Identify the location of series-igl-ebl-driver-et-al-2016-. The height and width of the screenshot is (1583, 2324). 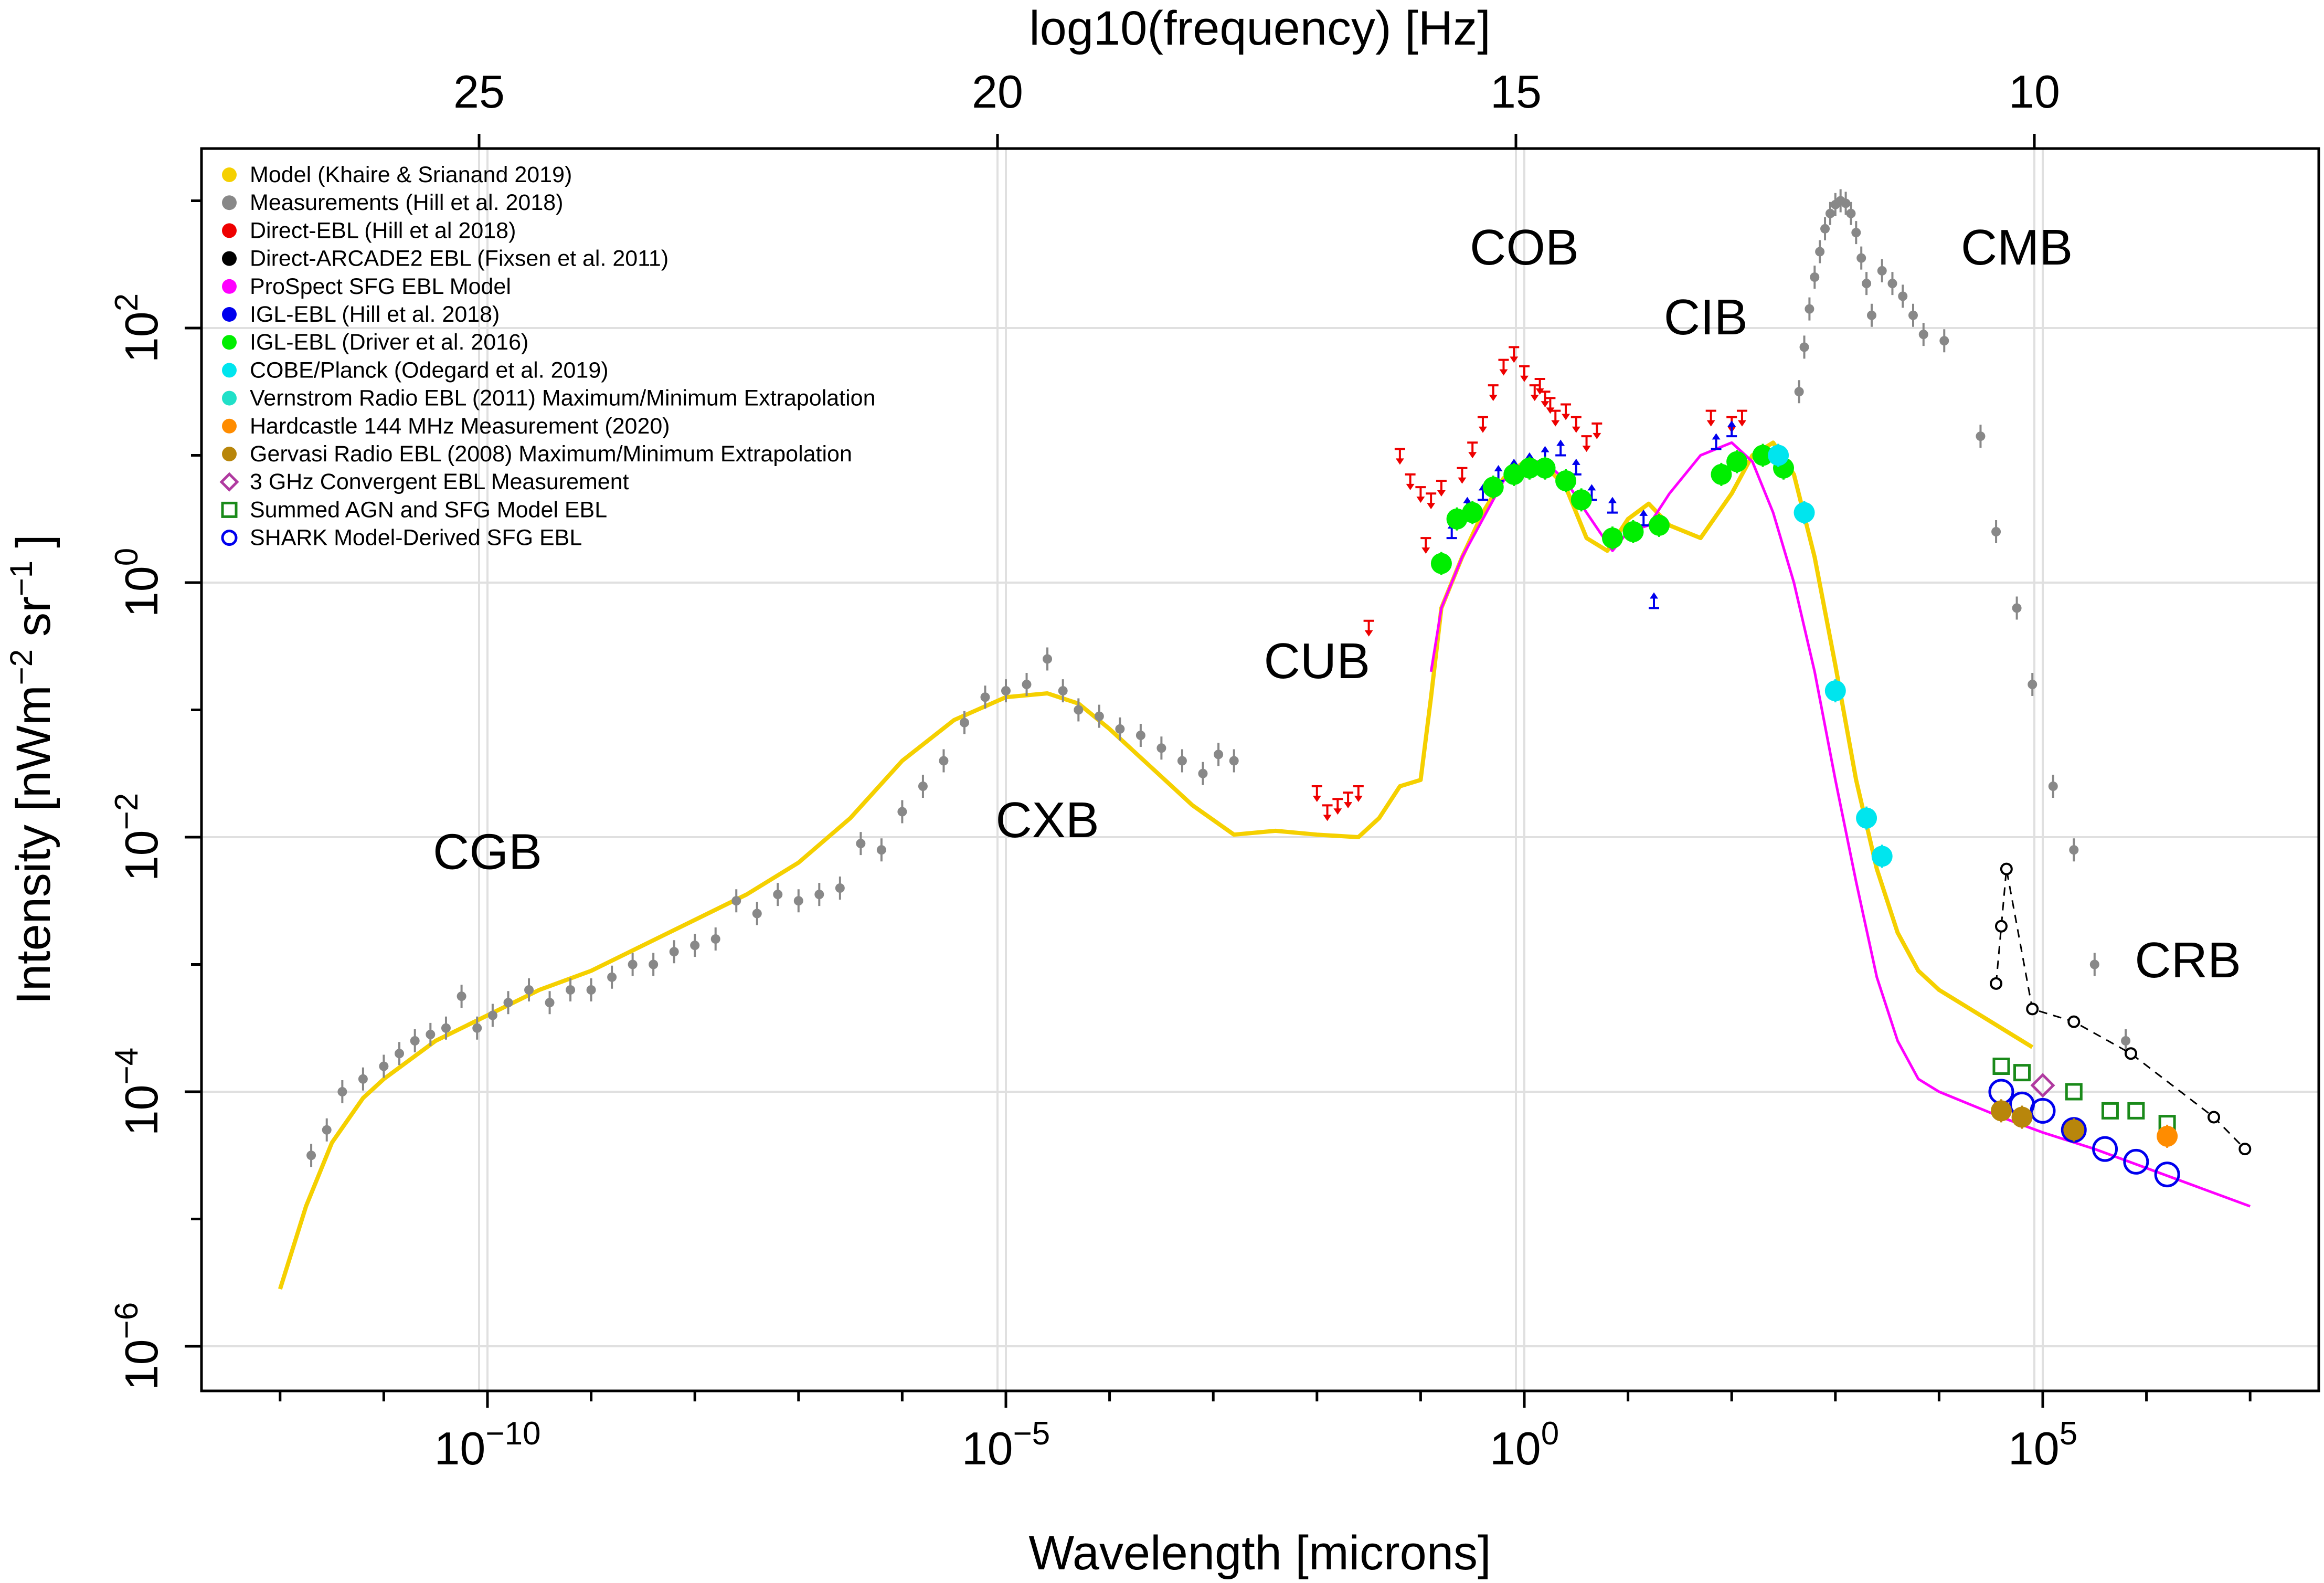
(1612, 509).